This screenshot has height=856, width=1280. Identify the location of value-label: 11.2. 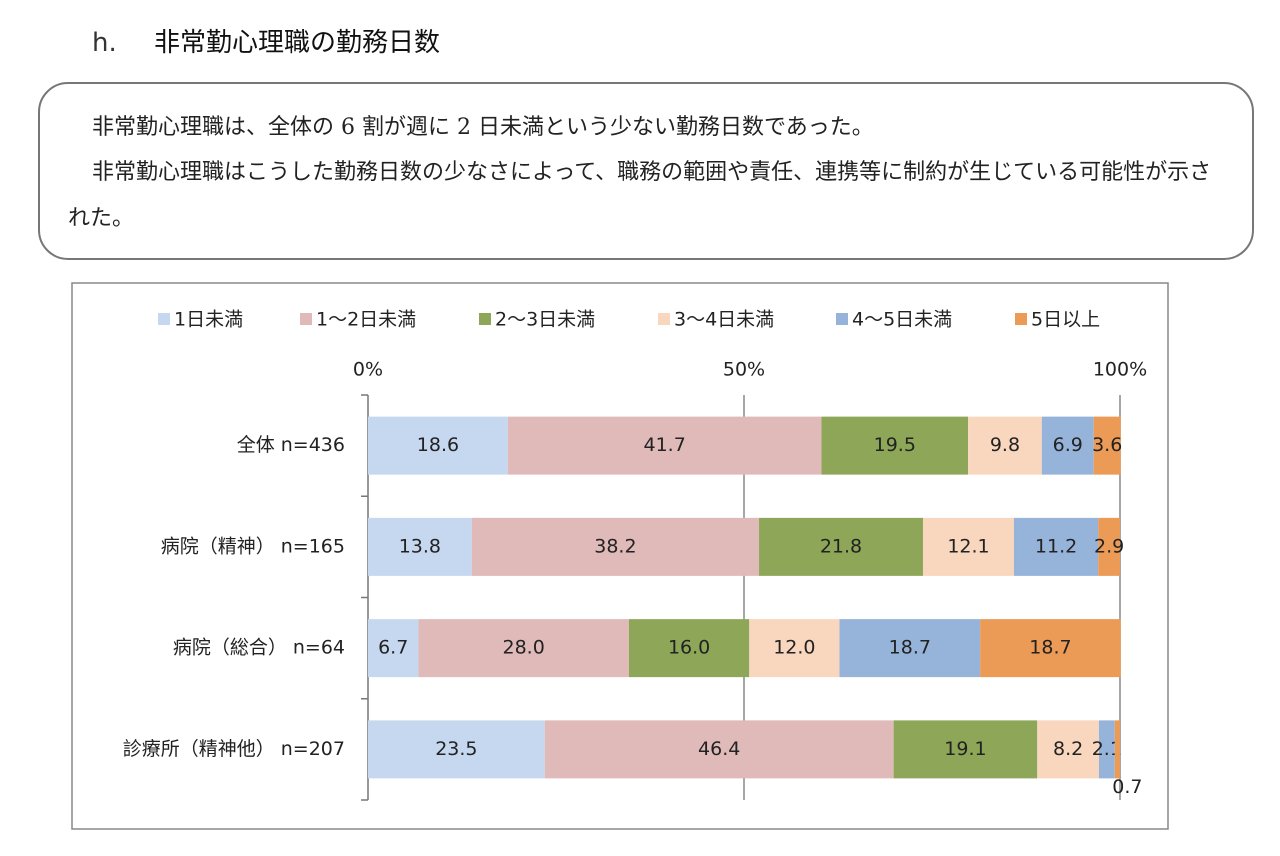
(1056, 546).